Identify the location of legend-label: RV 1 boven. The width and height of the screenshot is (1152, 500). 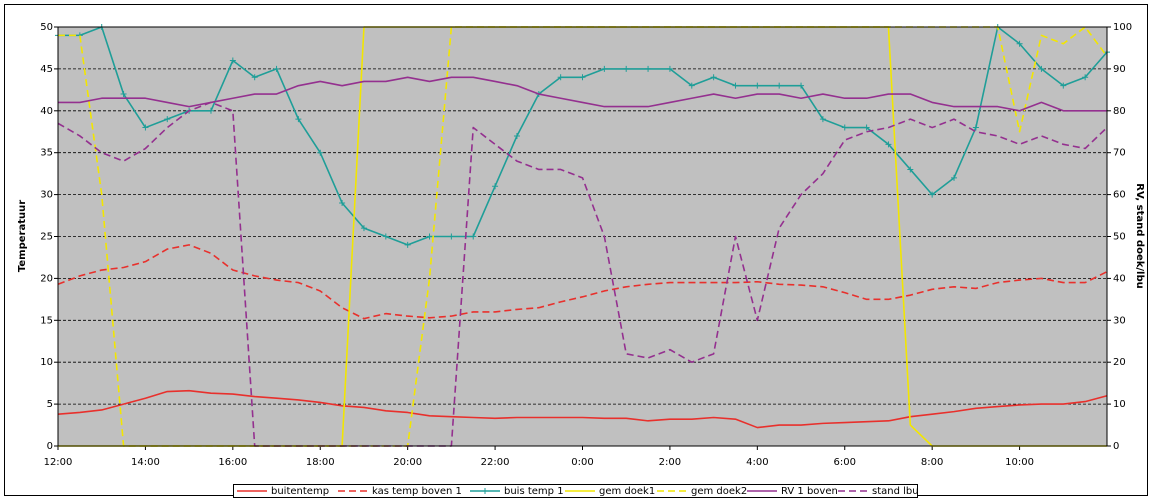
(809, 491).